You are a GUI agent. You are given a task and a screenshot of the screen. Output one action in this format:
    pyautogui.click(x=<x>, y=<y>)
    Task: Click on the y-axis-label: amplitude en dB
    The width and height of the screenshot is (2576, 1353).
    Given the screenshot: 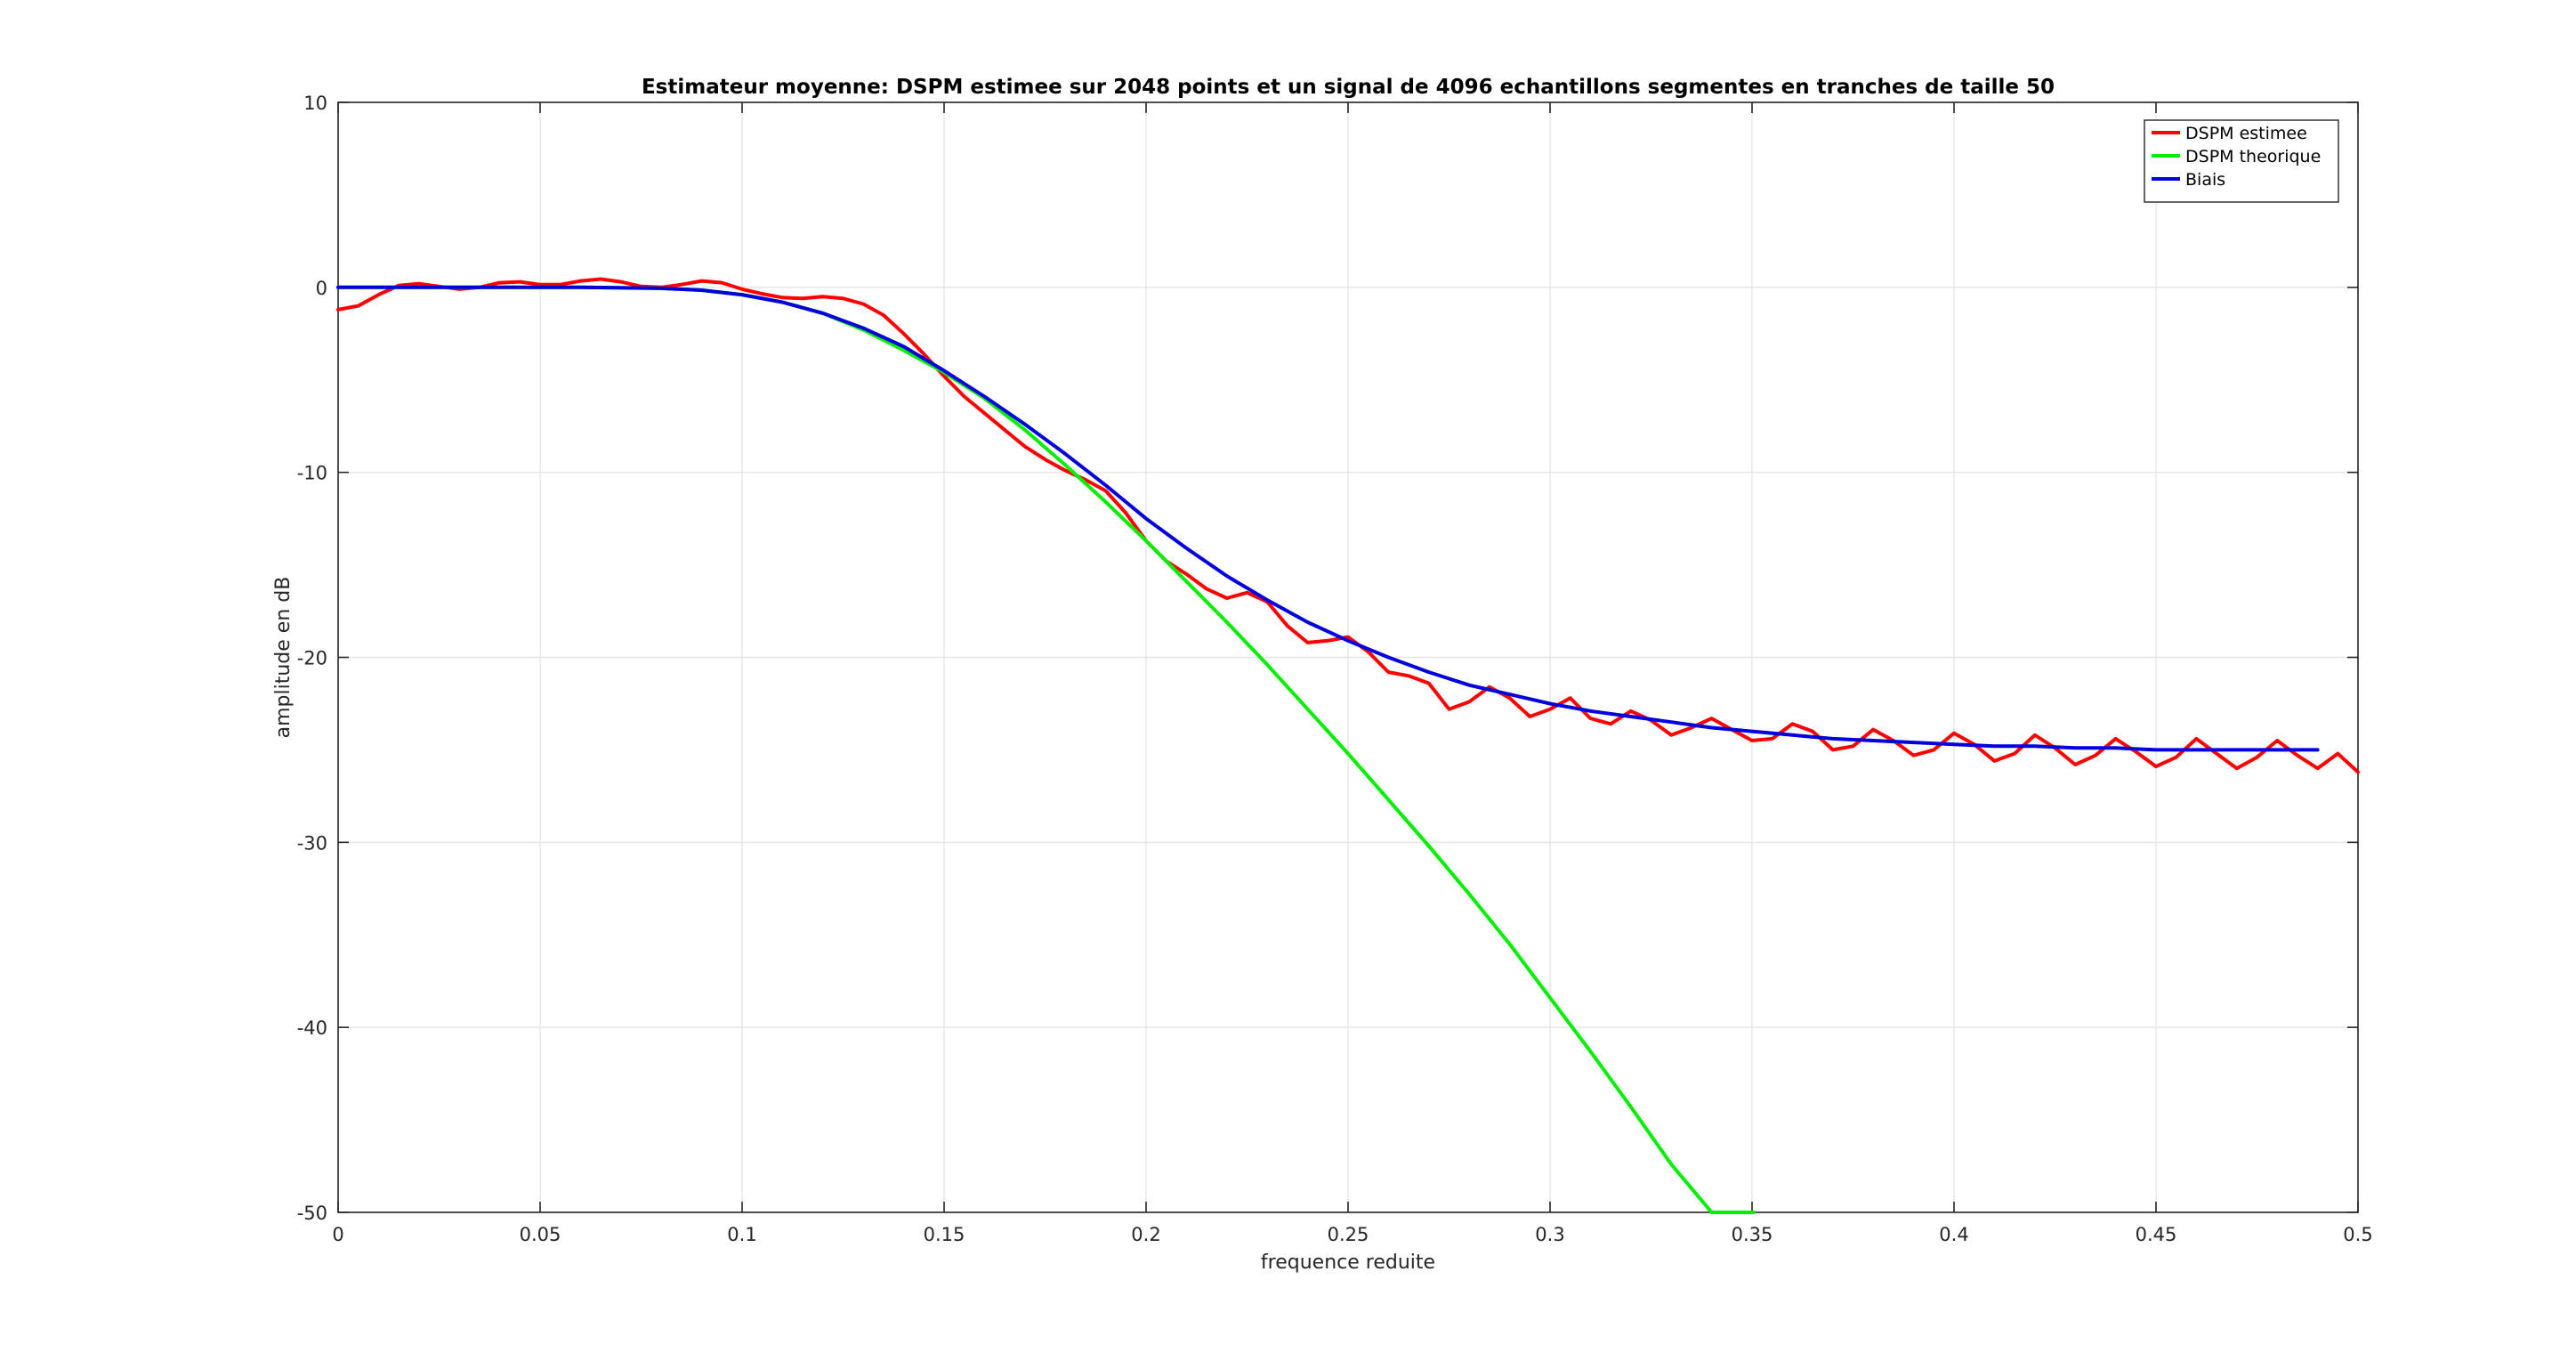 What is the action you would take?
    pyautogui.click(x=283, y=658)
    